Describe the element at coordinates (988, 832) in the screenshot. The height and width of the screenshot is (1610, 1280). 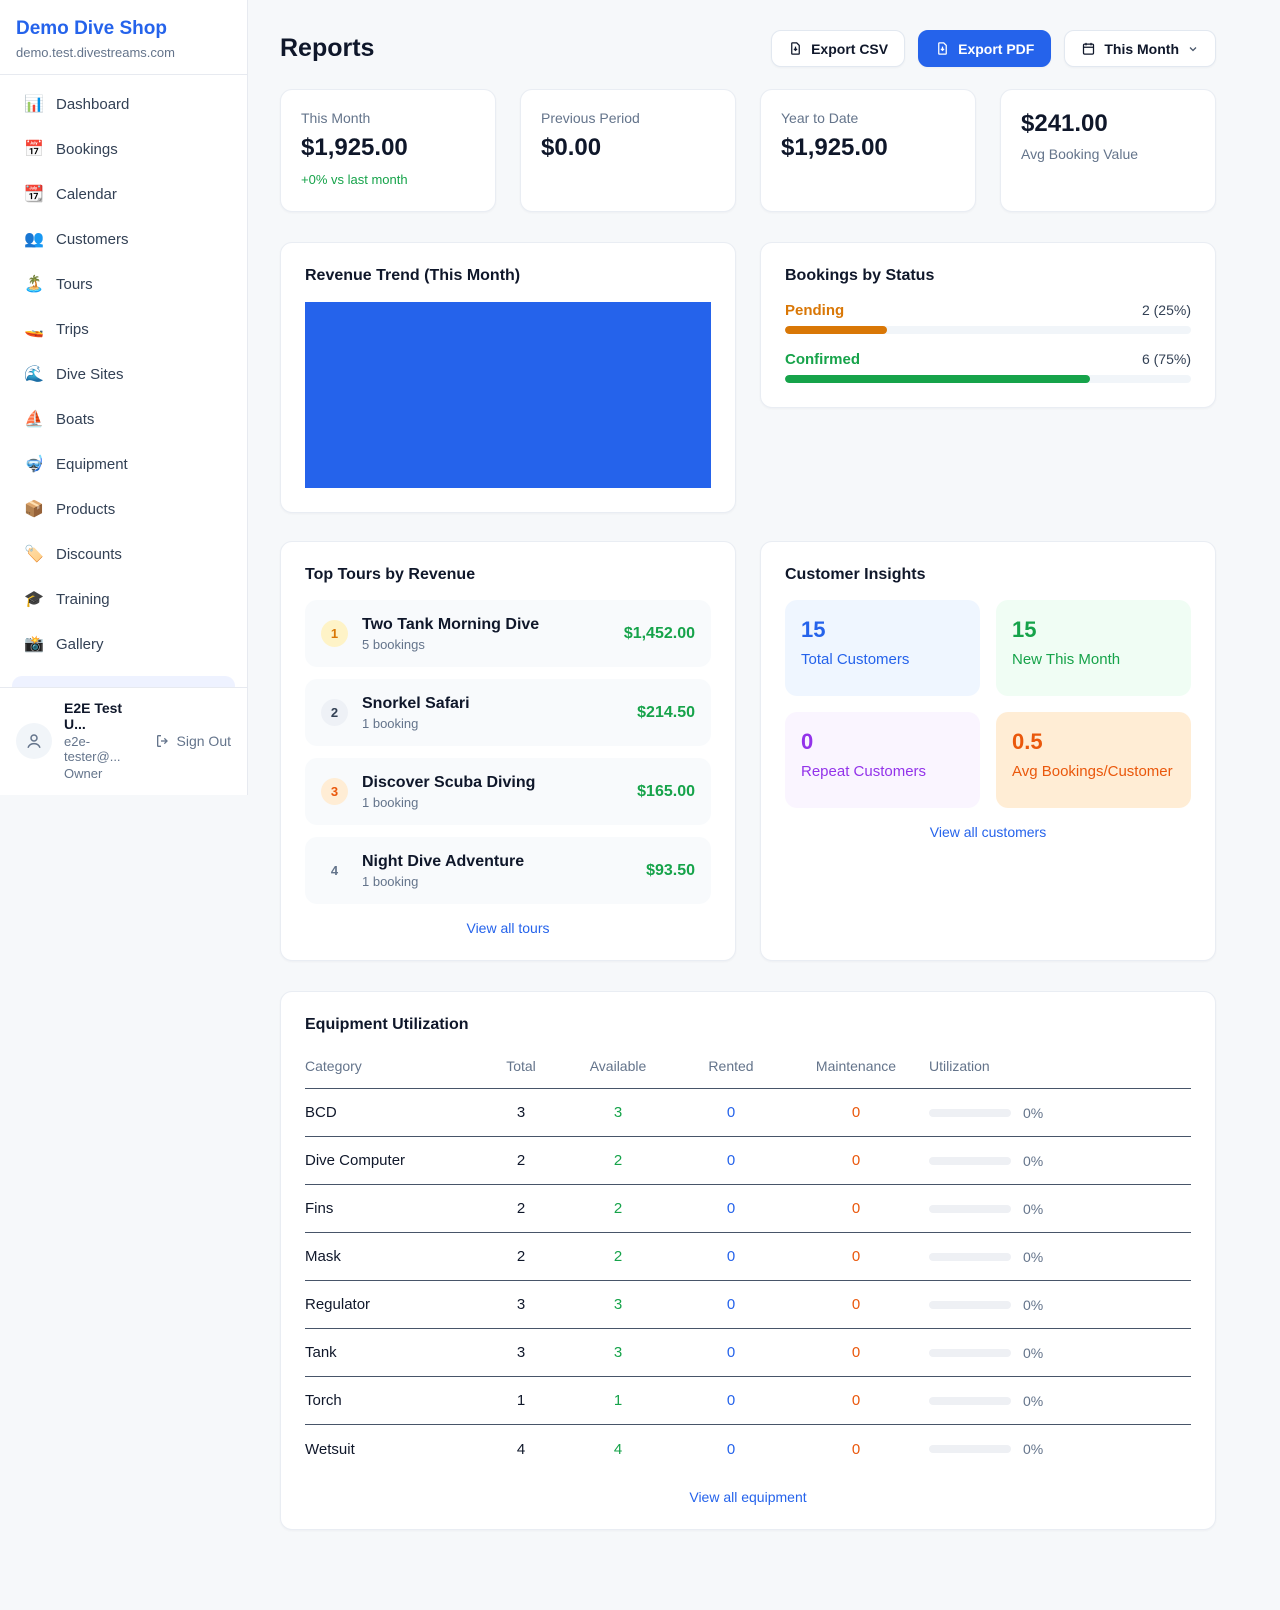
I see `view-all-customers-link: View all customers` at that location.